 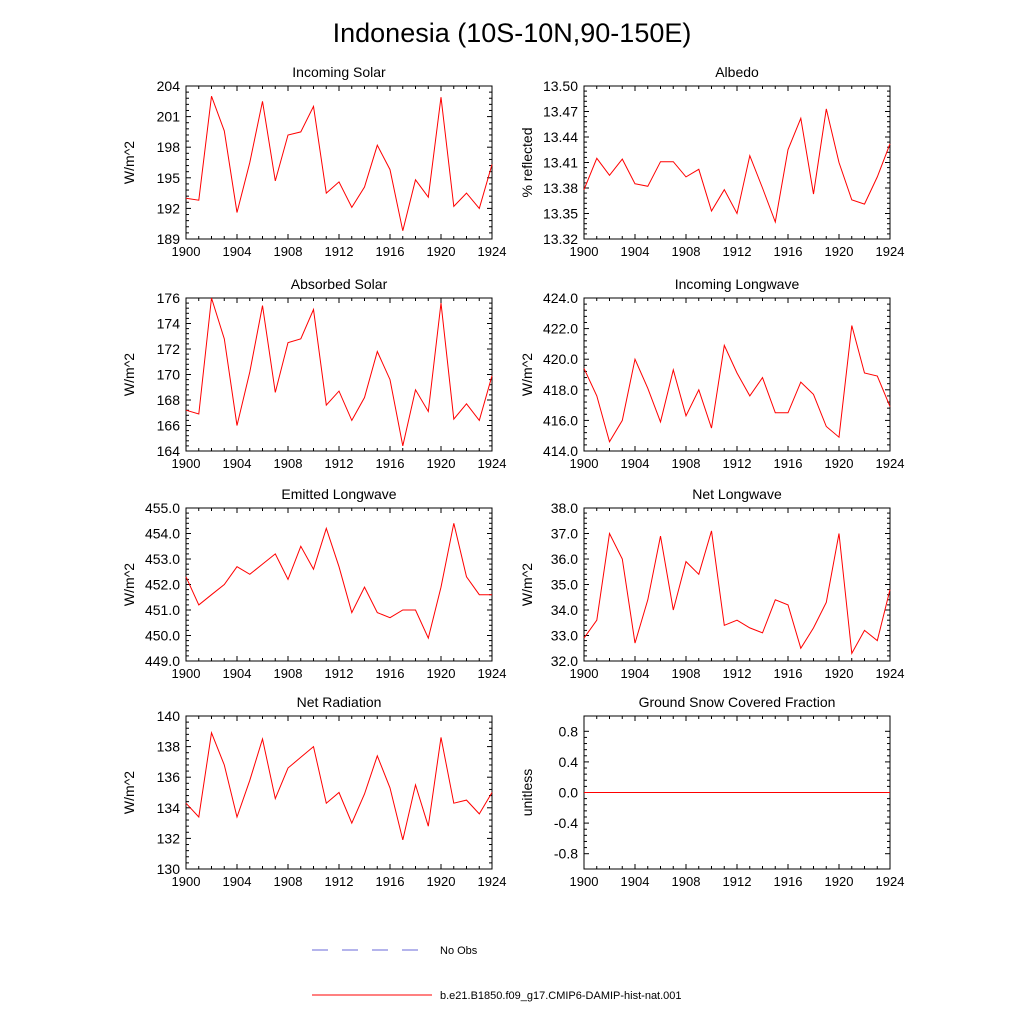 I want to click on panel-title: Incoming Solar, so click(x=339, y=72).